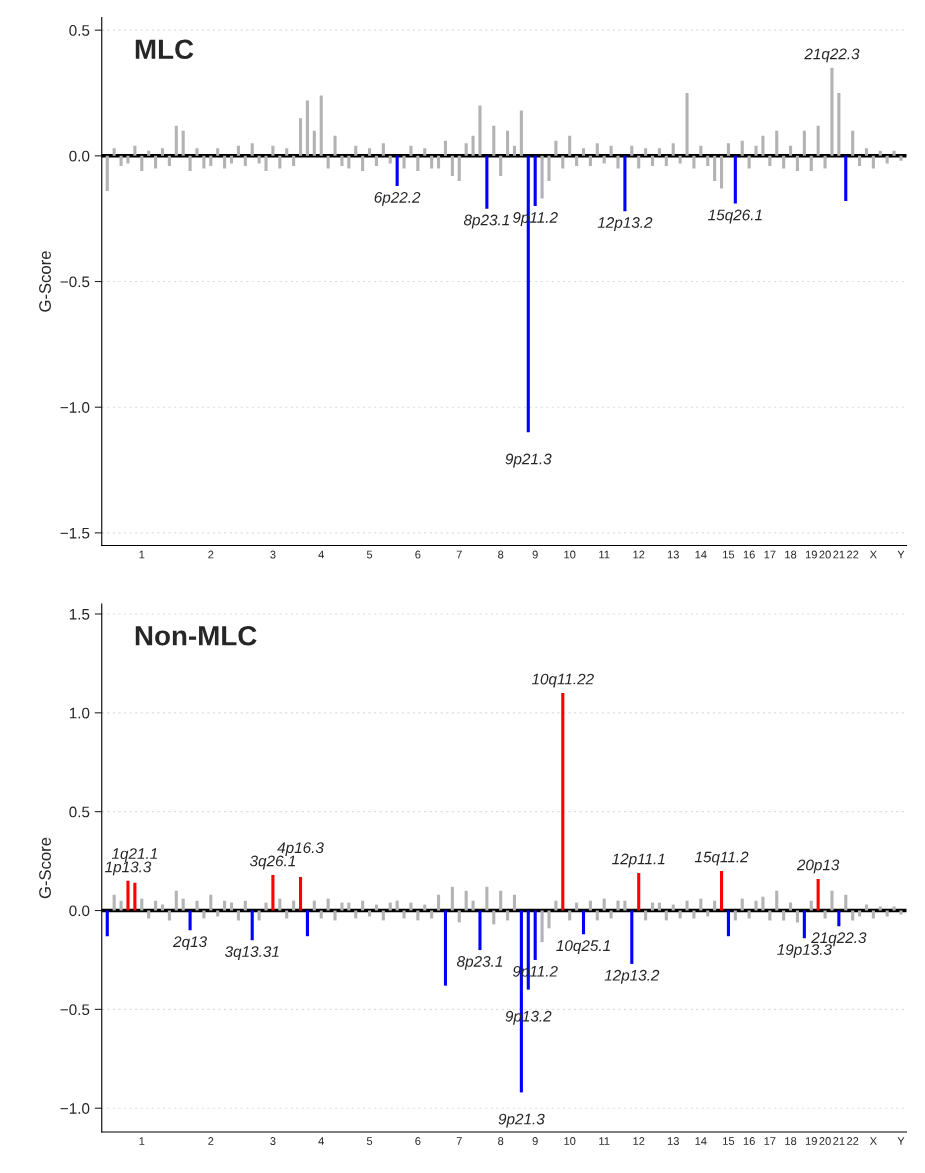 Image resolution: width=925 pixels, height=1173 pixels. Describe the element at coordinates (75, 1108) in the screenshot. I see `y-tick-label: −1.0` at that location.